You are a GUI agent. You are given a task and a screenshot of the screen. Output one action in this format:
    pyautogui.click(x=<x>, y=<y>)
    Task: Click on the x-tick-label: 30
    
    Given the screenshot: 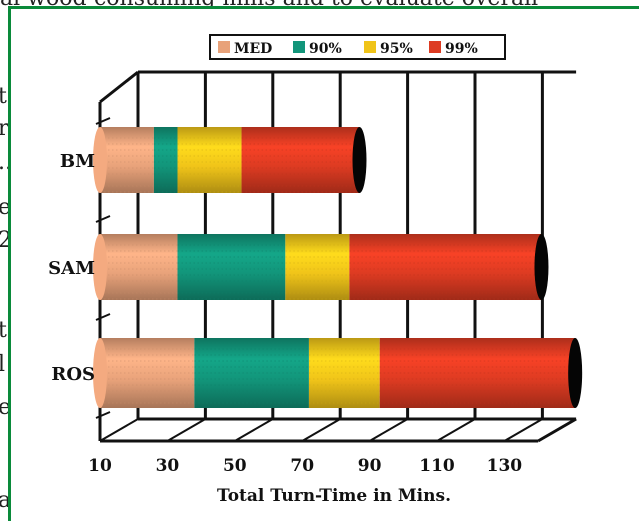 What is the action you would take?
    pyautogui.click(x=168, y=466)
    